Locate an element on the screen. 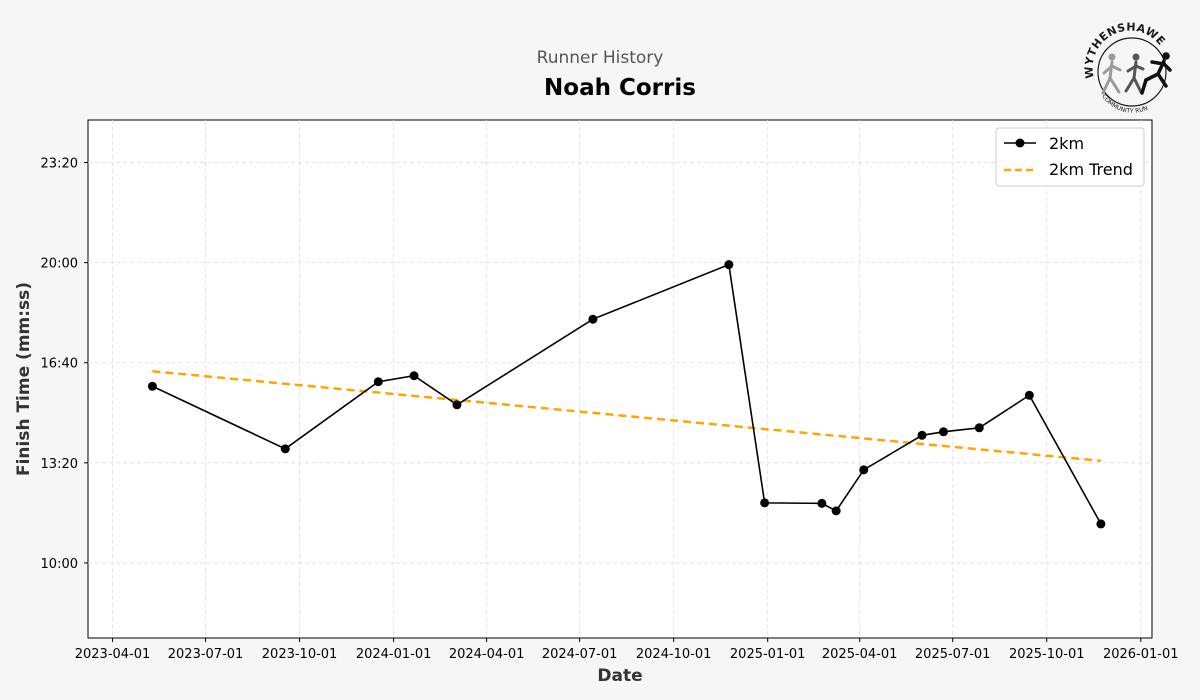 This screenshot has width=1200, height=700. legend-entry-trend: 2km Trend is located at coordinates (1068, 169).